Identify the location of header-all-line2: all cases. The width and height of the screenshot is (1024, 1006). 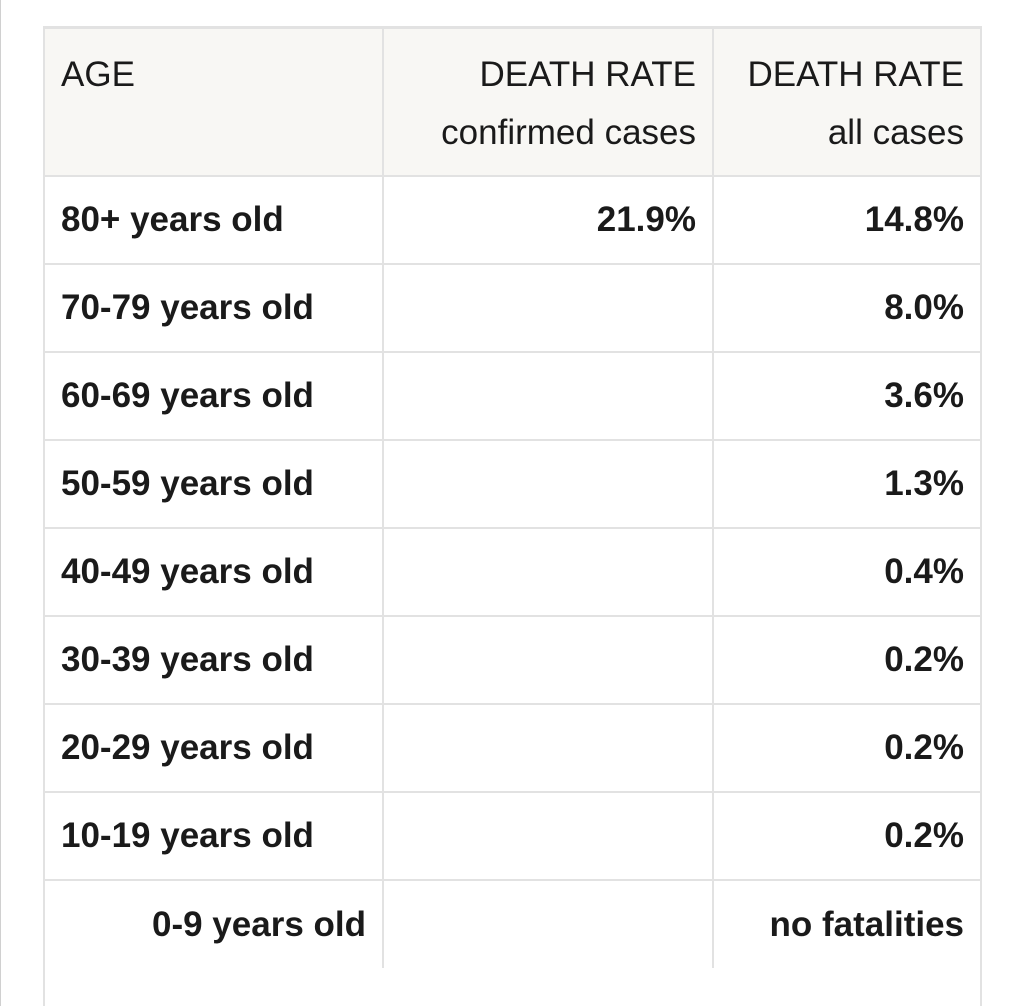
(895, 132).